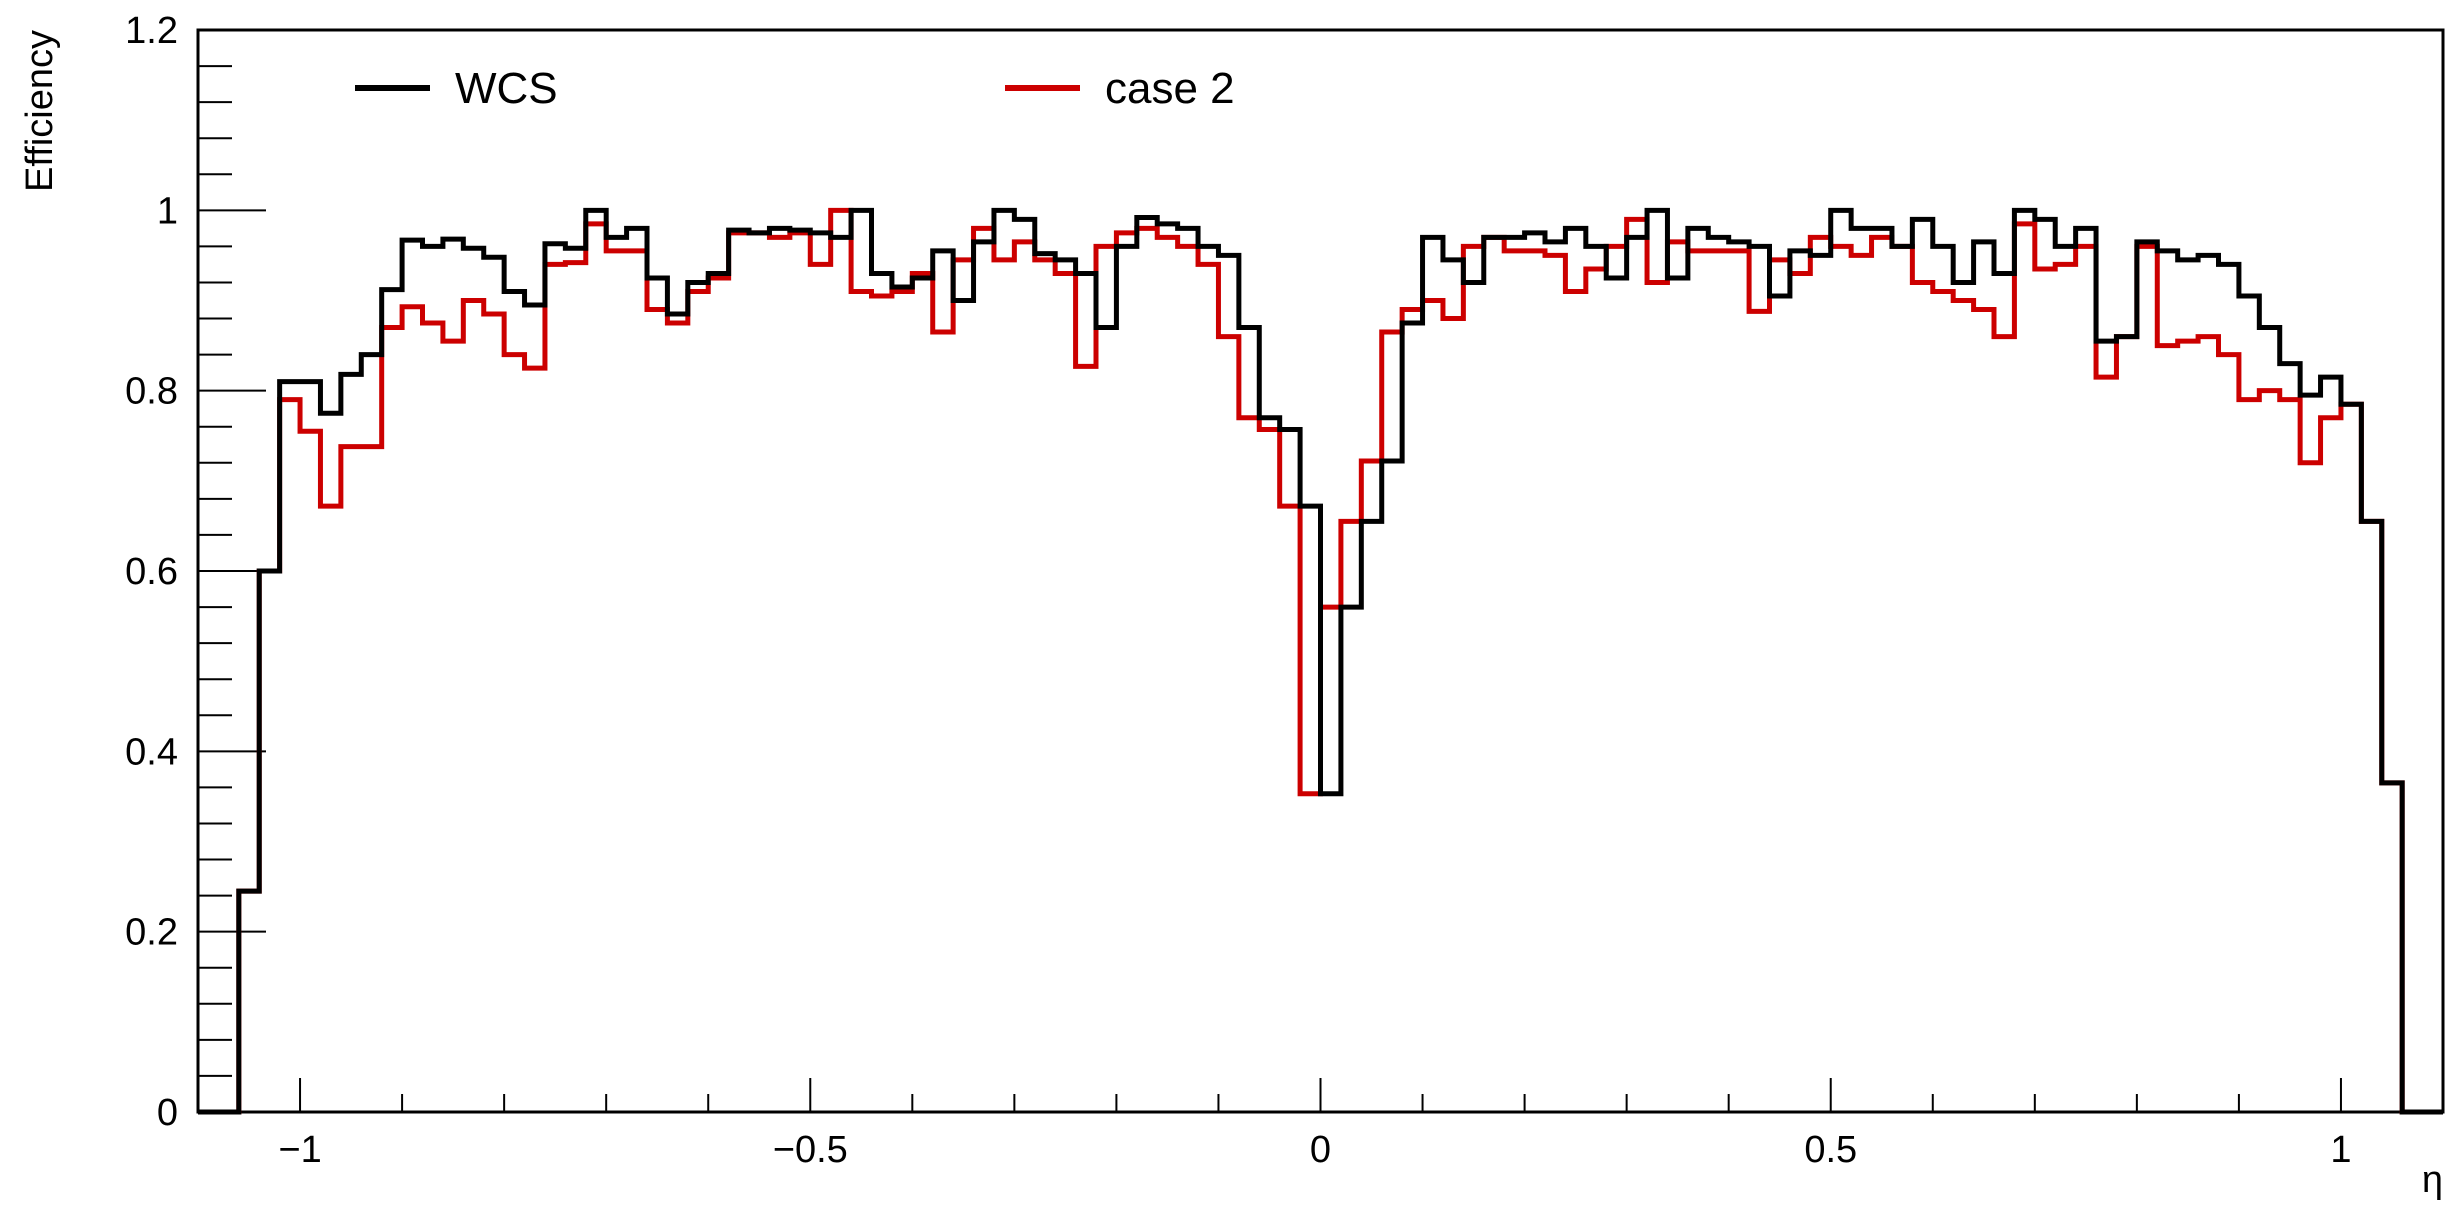  Describe the element at coordinates (151, 752) in the screenshot. I see `y-tick-label: 0.4` at that location.